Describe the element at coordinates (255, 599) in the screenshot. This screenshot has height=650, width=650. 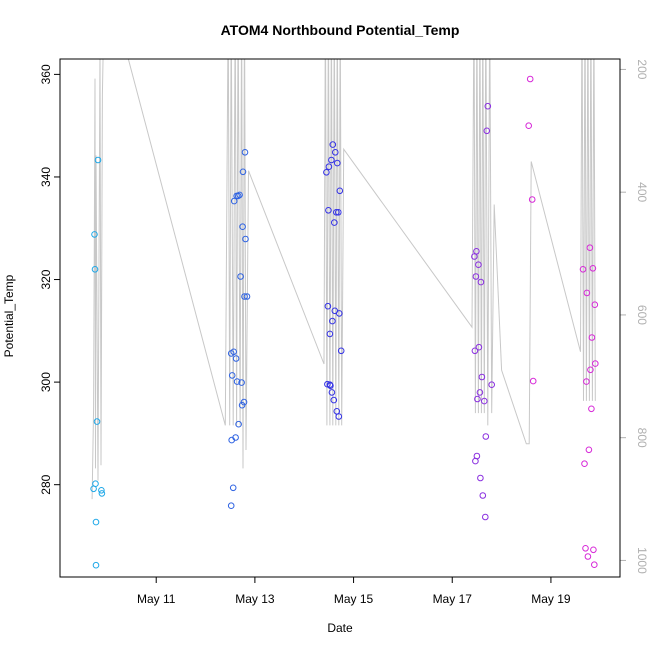
I see `x-tick-label: May 13` at that location.